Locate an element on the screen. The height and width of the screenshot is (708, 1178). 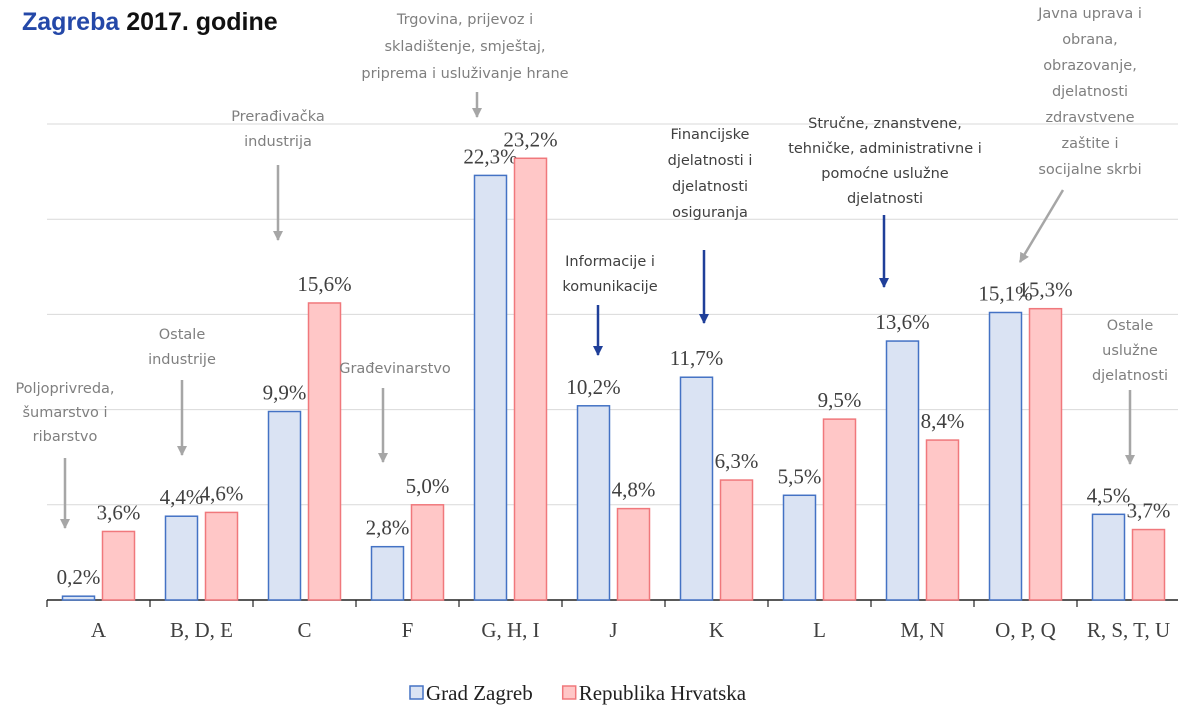
legend-label: Republika Hrvatska is located at coordinates (663, 693).